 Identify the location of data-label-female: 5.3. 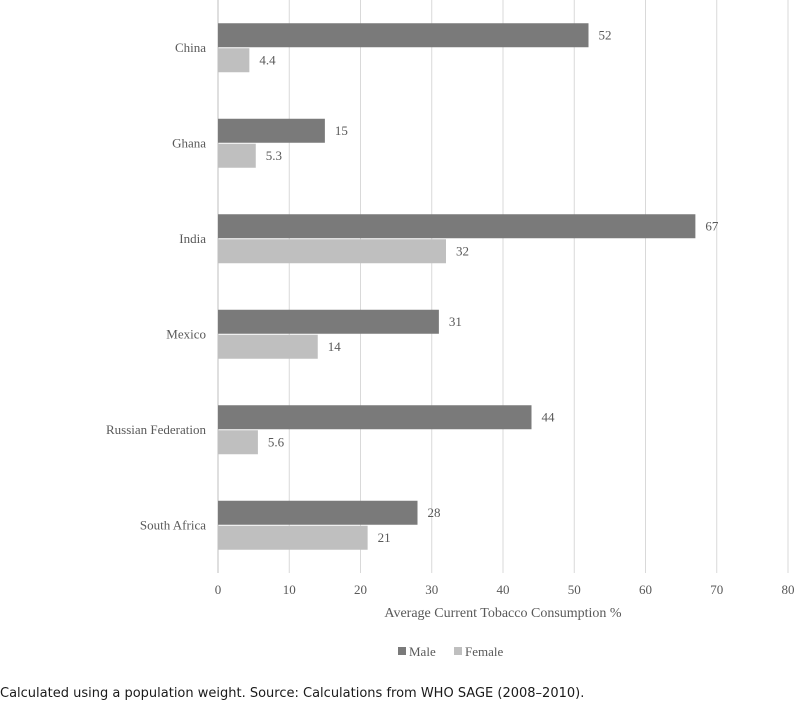
(274, 155).